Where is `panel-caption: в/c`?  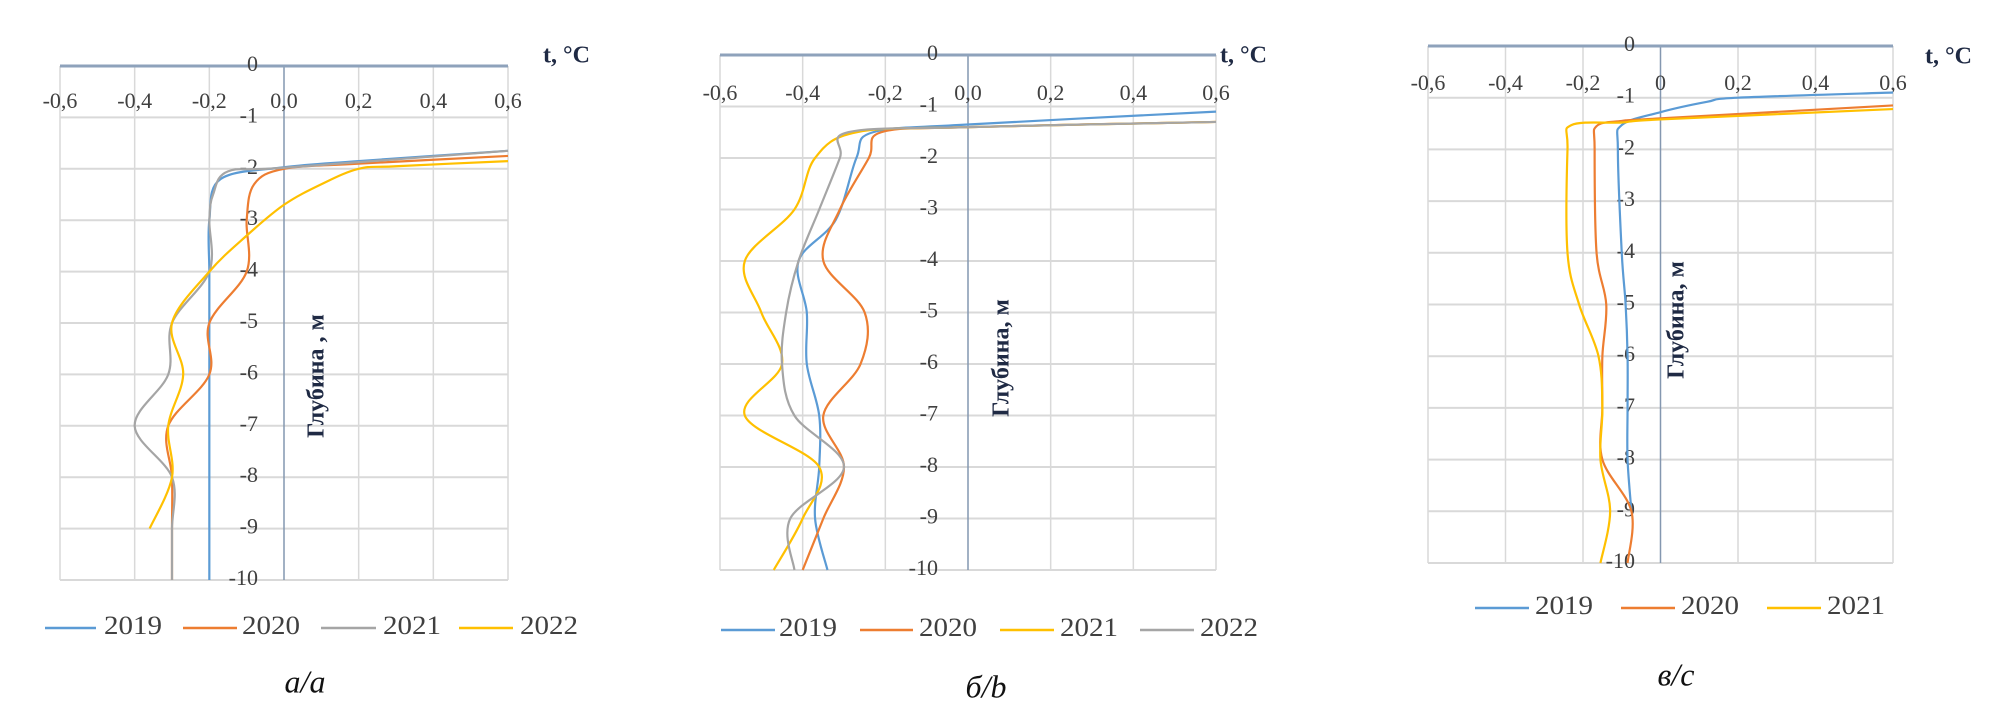
panel-caption: в/c is located at coordinates (1676, 674).